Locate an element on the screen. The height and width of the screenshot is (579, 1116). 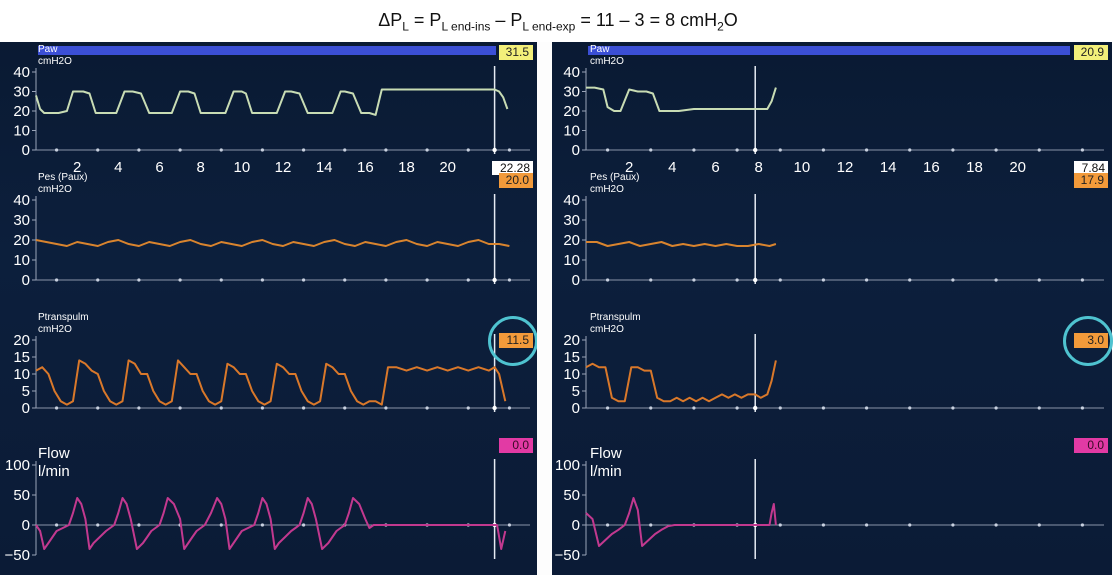
panel-unit-label: l/min is located at coordinates (54, 471).